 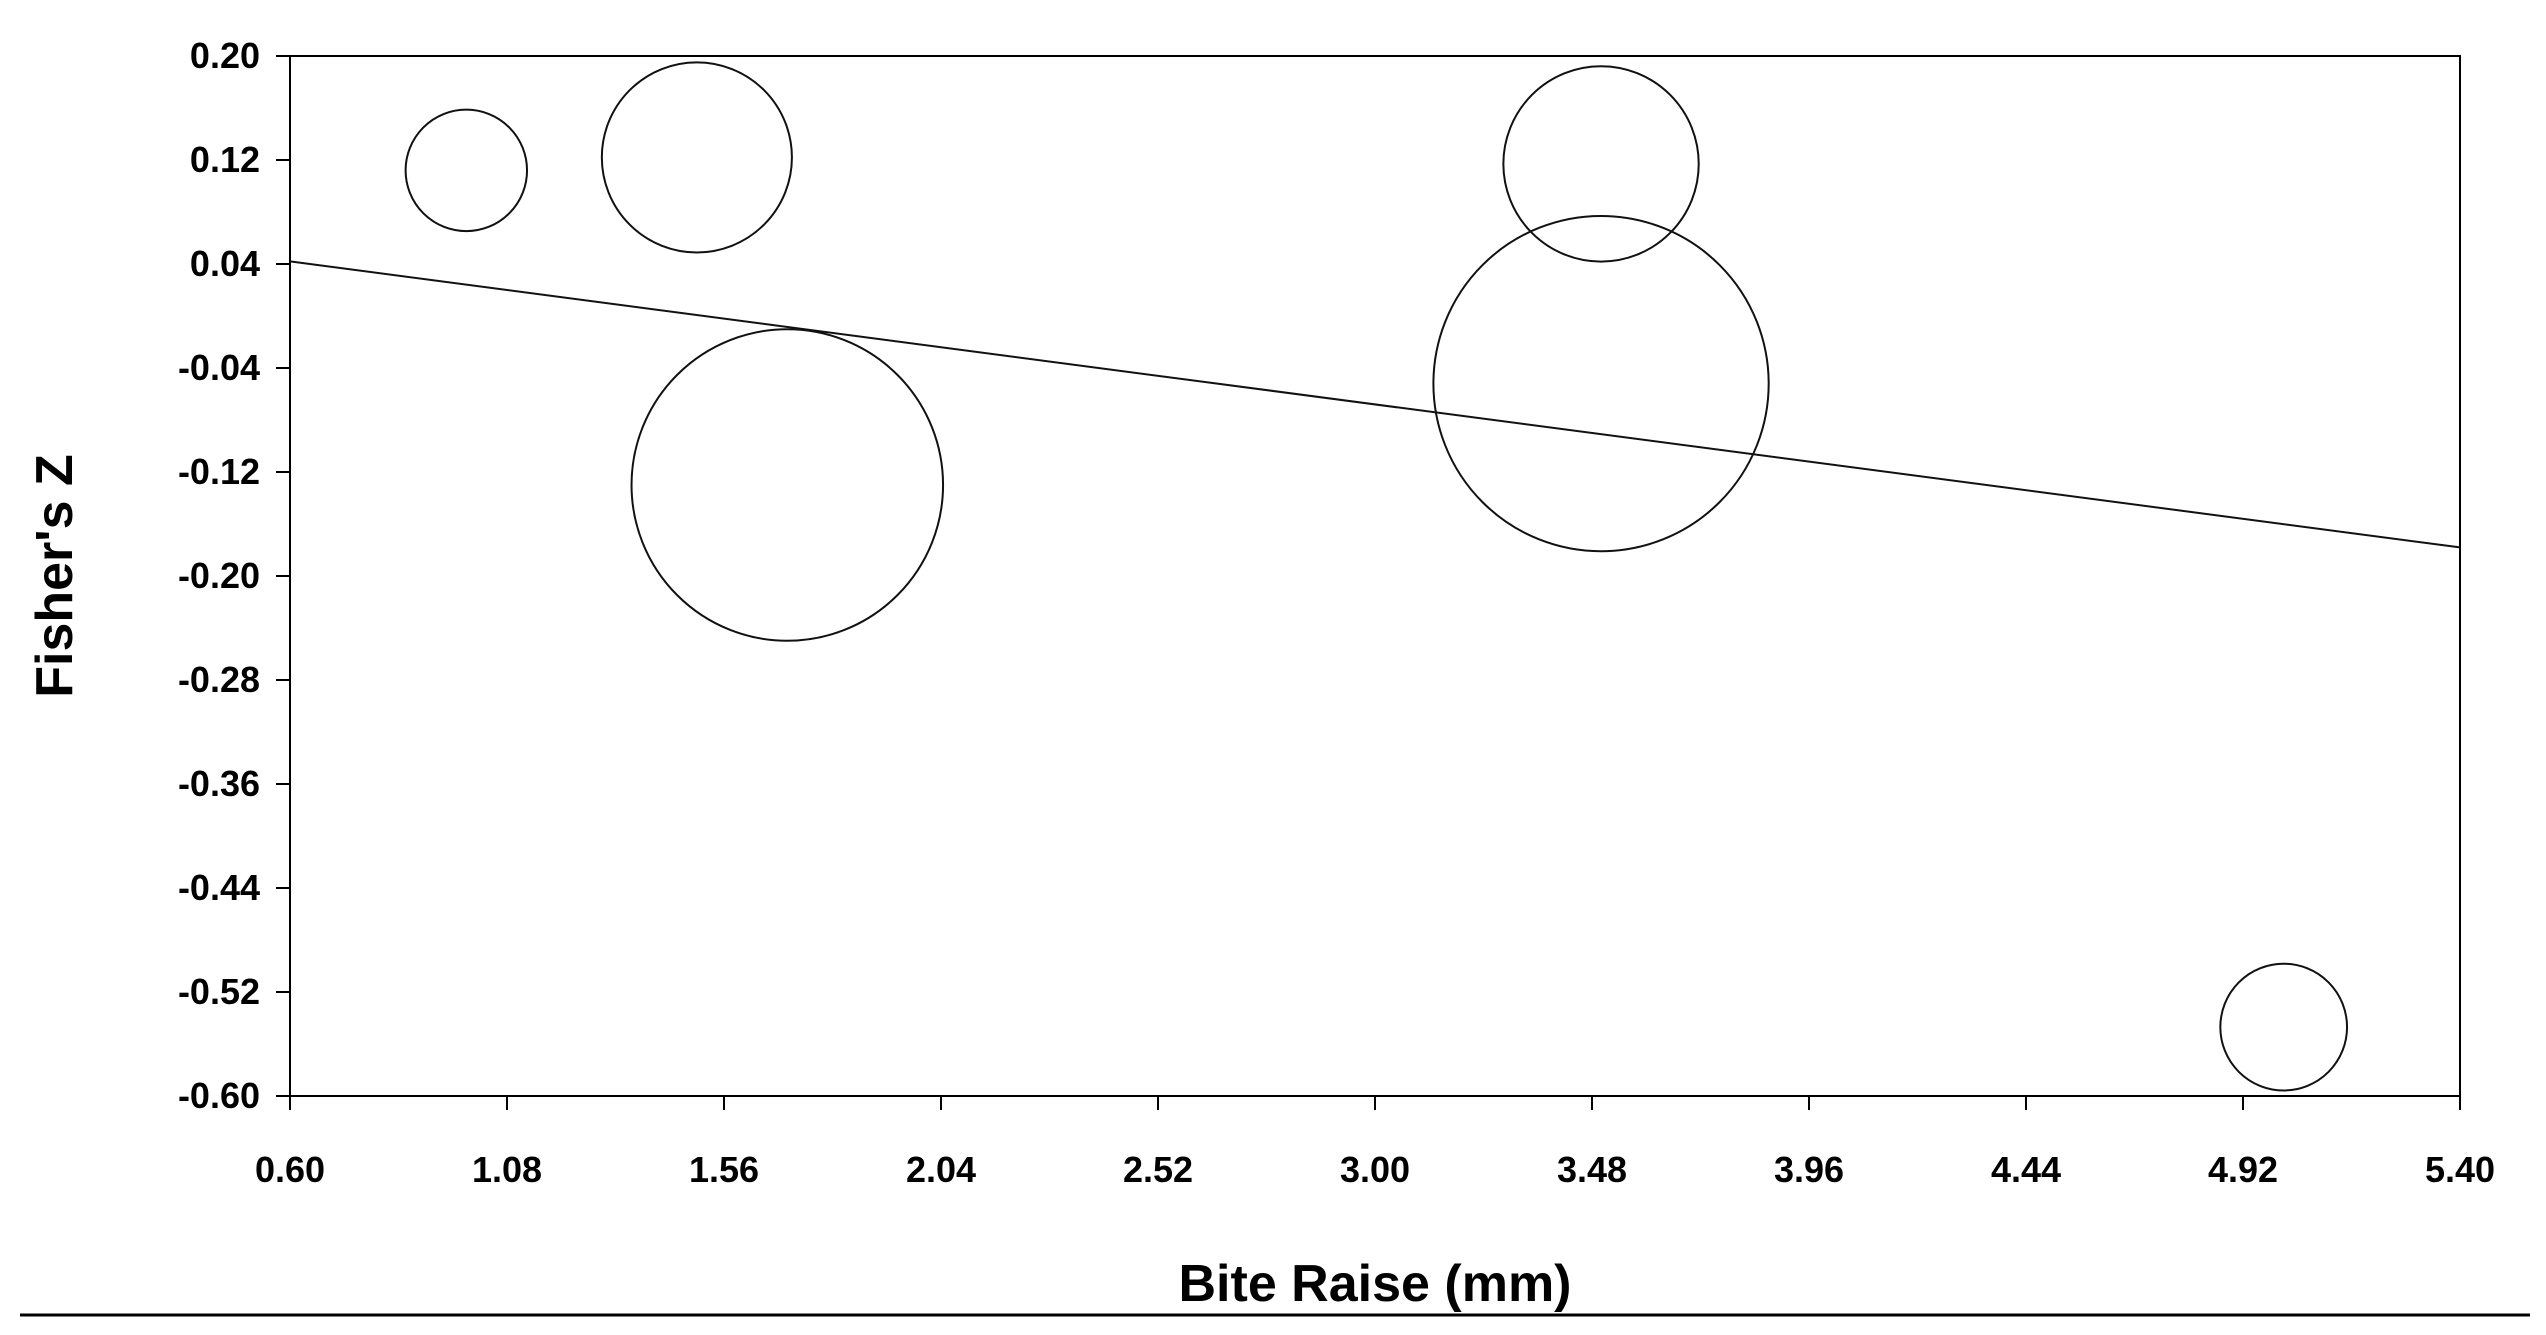 What do you see at coordinates (219, 471) in the screenshot?
I see `y-tick-label: -0.12` at bounding box center [219, 471].